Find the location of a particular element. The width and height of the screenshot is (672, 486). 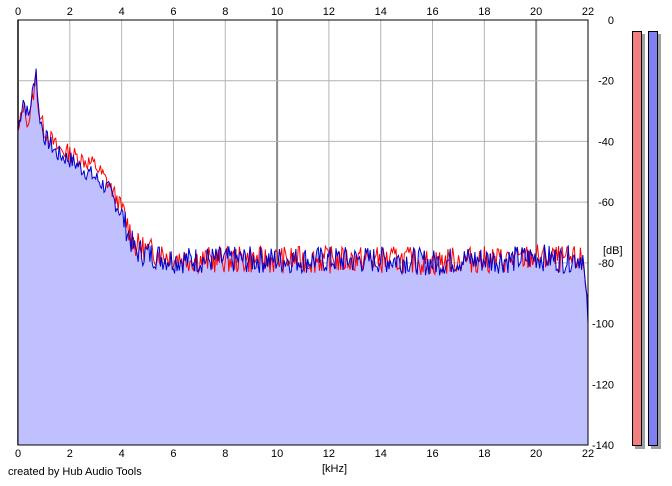

x-tick-label-bottom: 12 is located at coordinates (329, 454).